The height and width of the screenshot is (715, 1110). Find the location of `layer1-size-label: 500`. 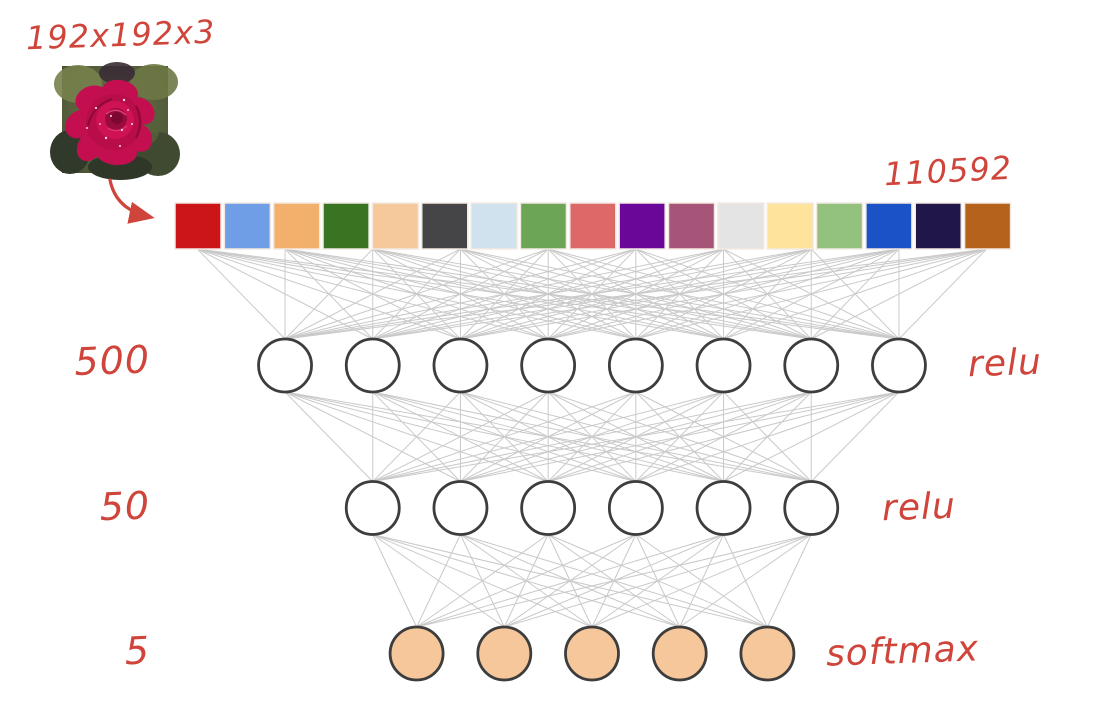

layer1-size-label: 500 is located at coordinates (112, 360).